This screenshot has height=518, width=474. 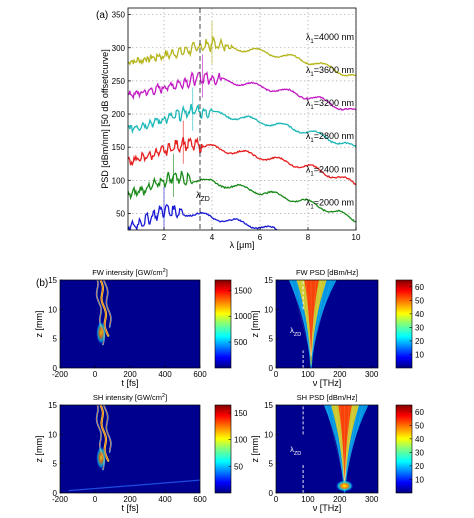 I want to click on y-tick-label: 150, so click(x=119, y=147).